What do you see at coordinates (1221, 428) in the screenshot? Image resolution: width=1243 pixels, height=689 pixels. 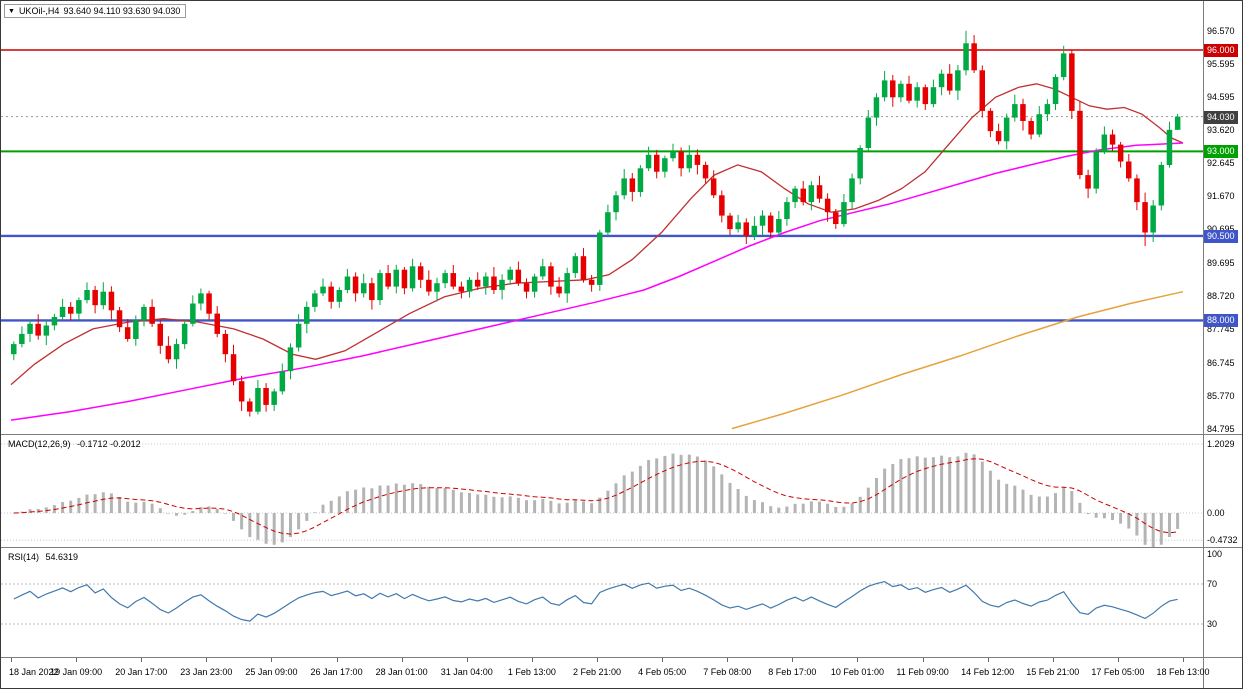 I see `price-axis-tick: 84.795` at bounding box center [1221, 428].